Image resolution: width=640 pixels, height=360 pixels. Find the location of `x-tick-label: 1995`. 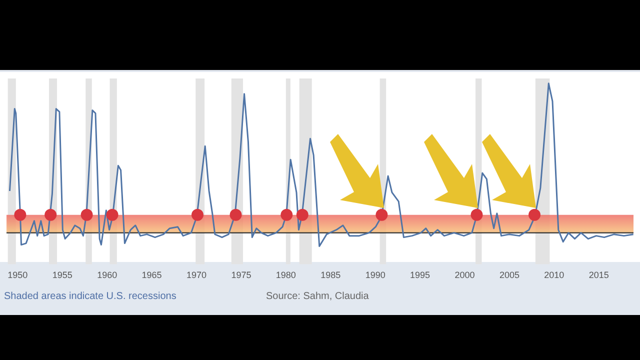

x-tick-label: 1995 is located at coordinates (420, 275).